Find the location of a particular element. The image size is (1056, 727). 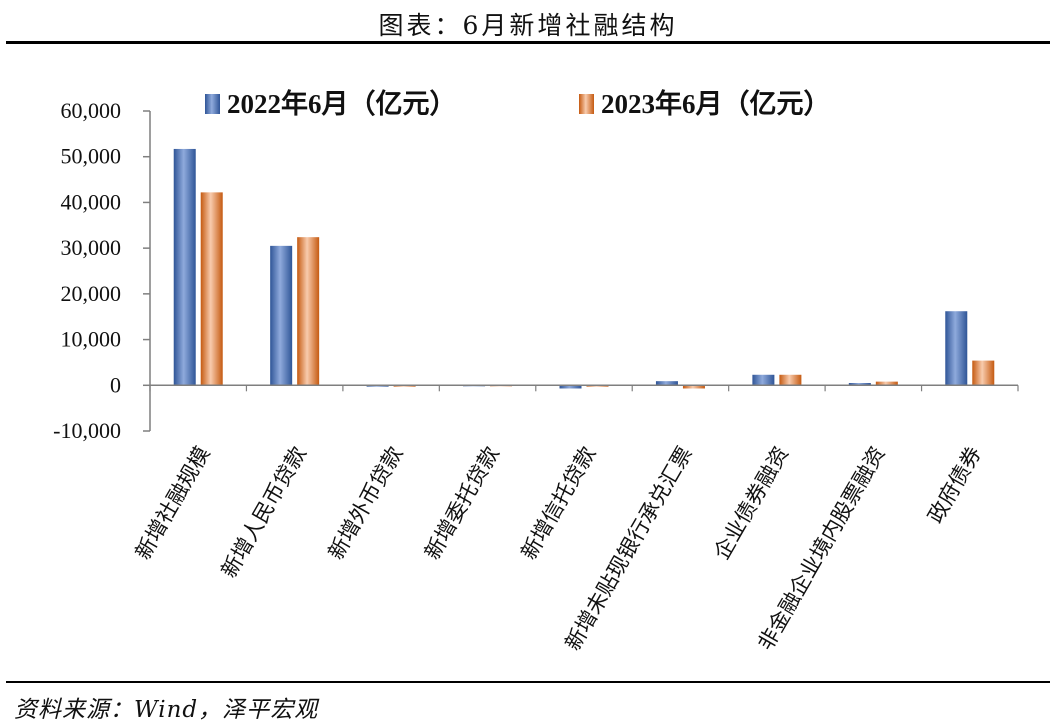

y-tick-label: 0 is located at coordinates (115, 384).